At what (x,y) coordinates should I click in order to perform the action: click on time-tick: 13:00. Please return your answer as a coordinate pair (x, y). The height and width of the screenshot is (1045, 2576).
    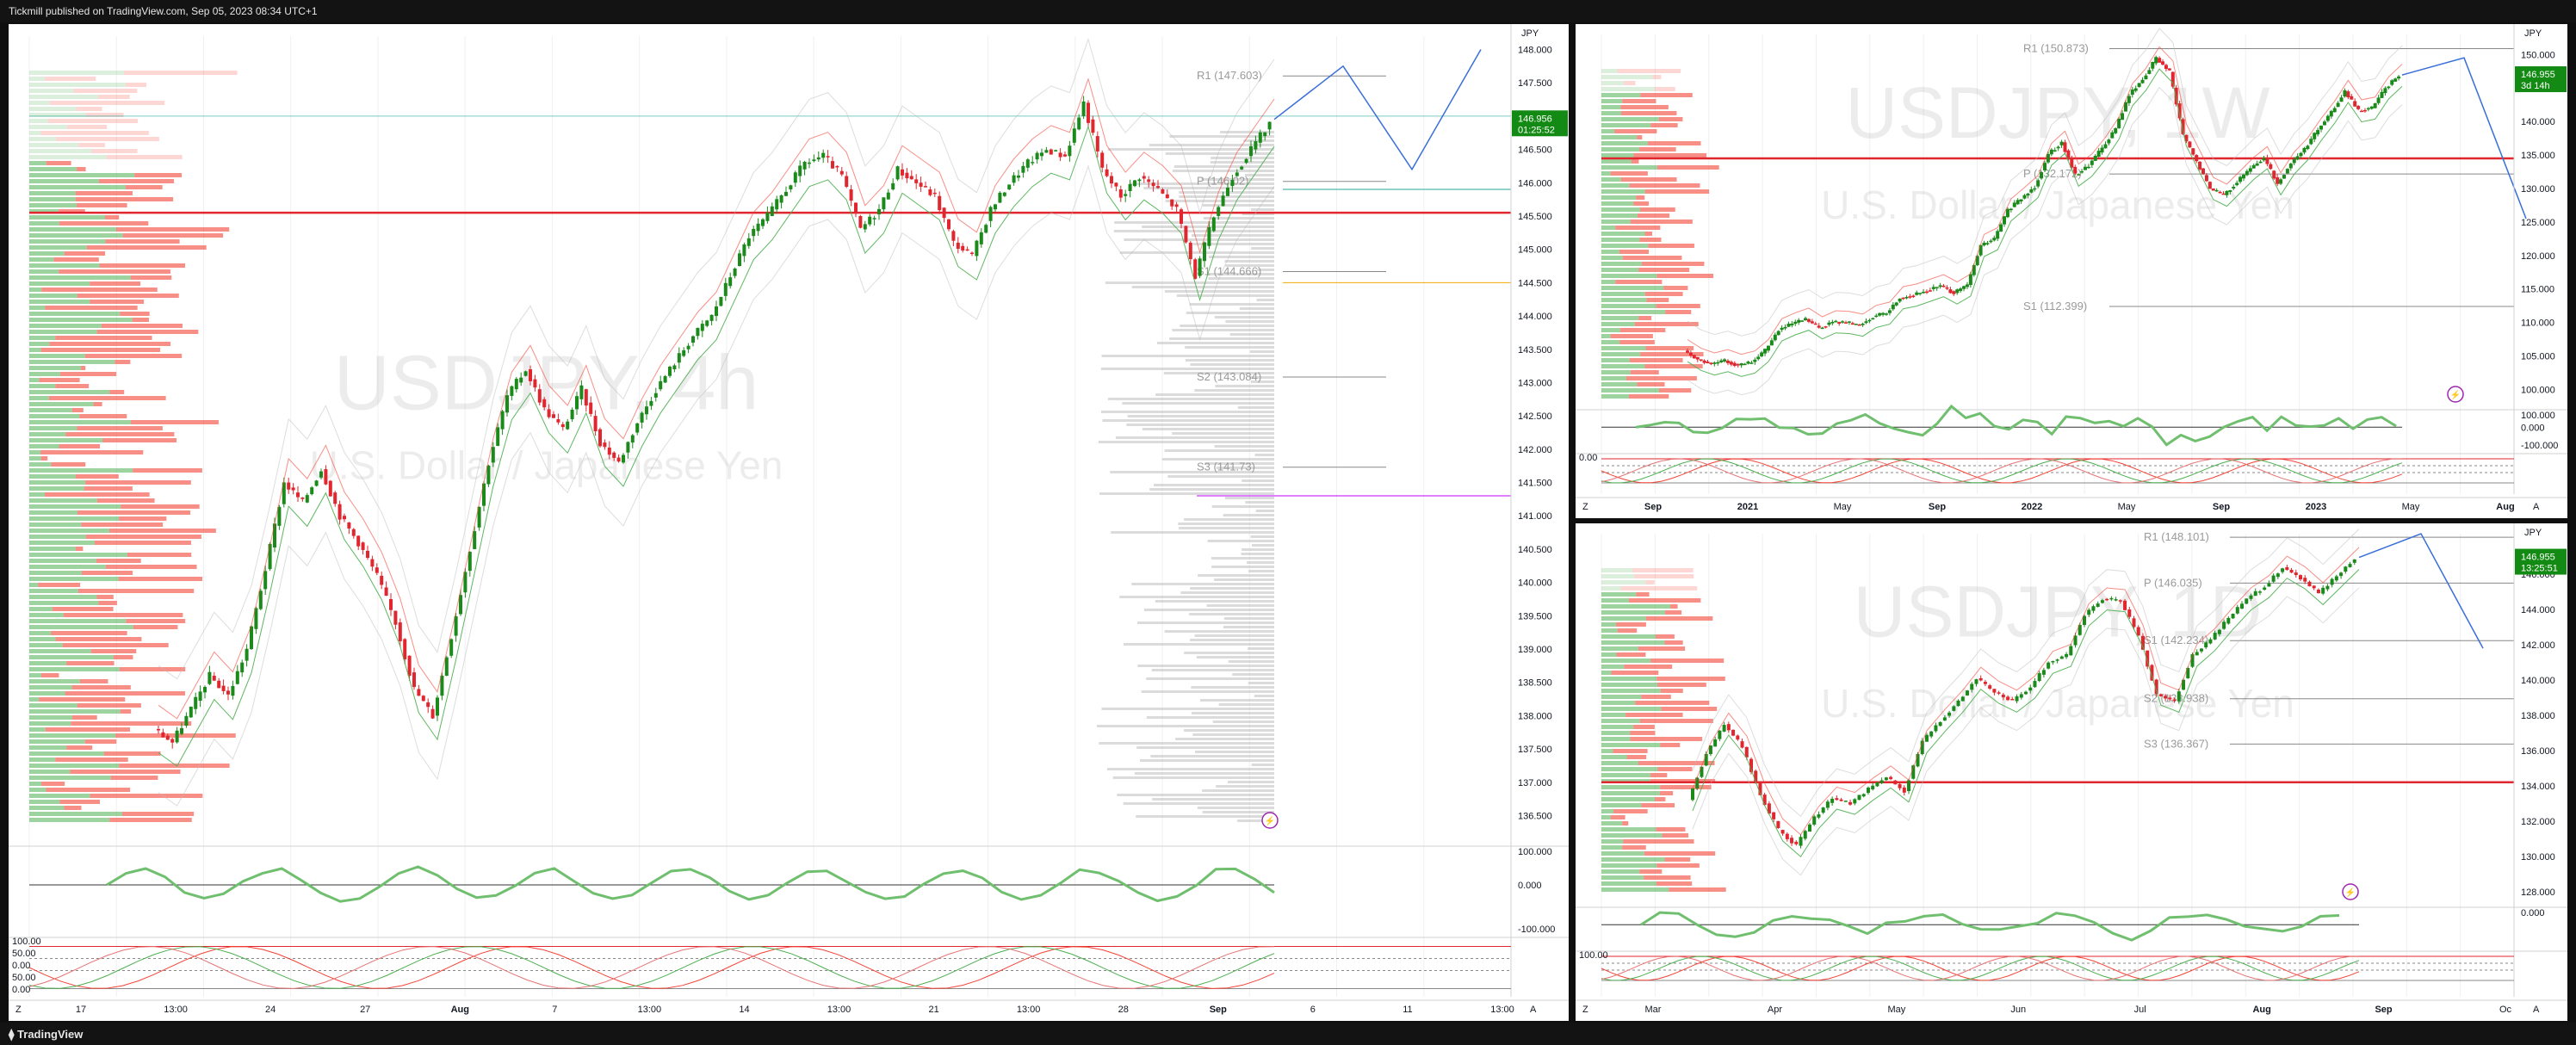
    Looking at the image, I should click on (1502, 1010).